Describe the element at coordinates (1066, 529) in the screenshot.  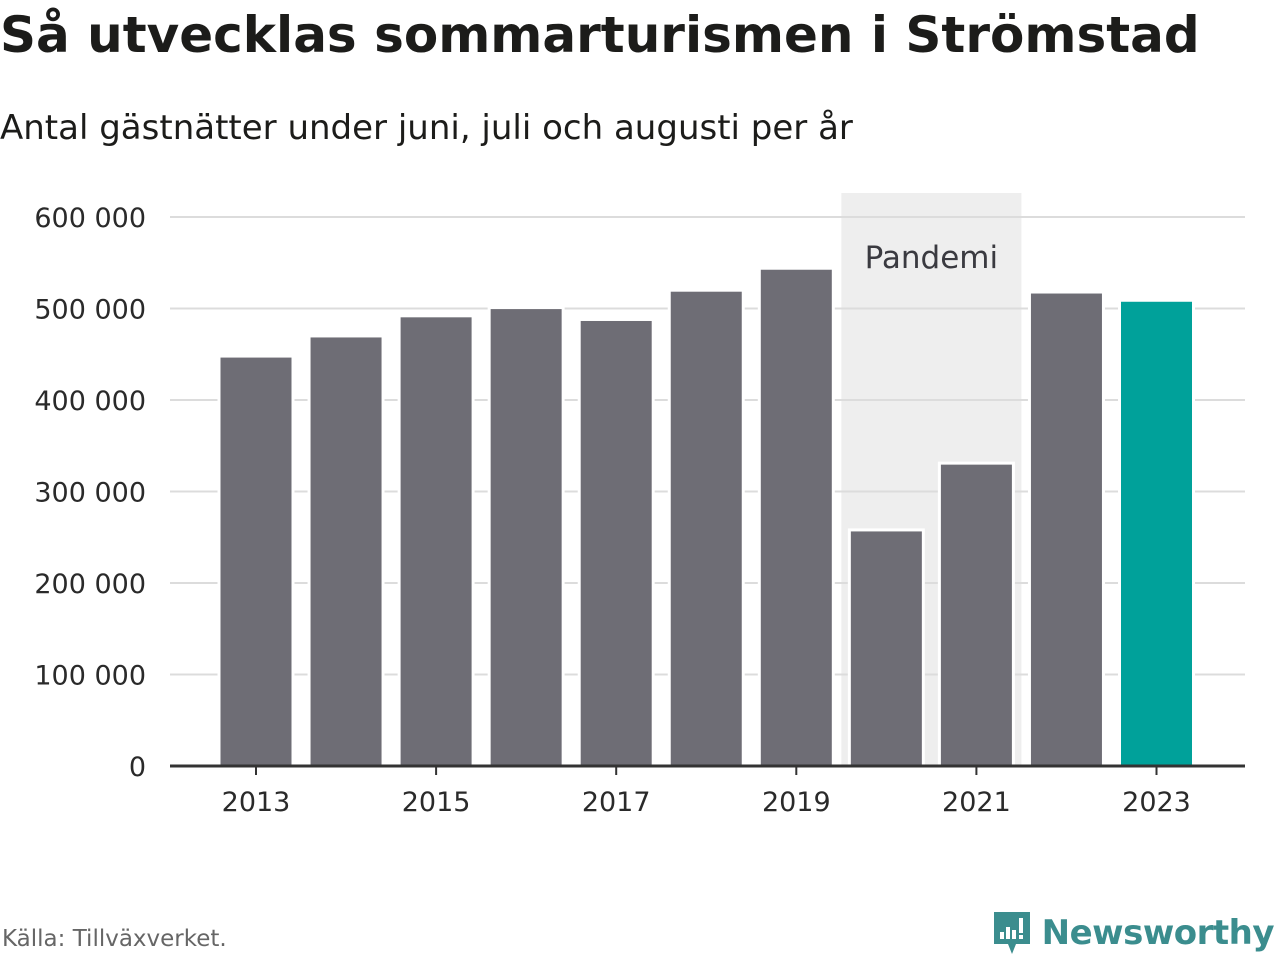
I see `bar-2022` at that location.